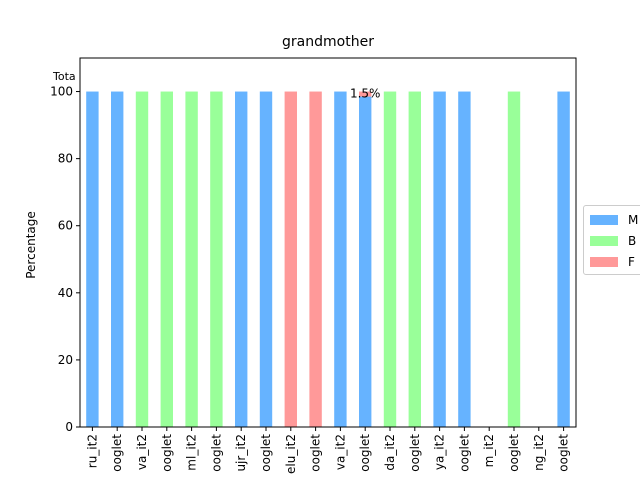 Image resolution: width=640 pixels, height=480 pixels. What do you see at coordinates (142, 452) in the screenshot?
I see `x-tick-label-2: va_it2` at bounding box center [142, 452].